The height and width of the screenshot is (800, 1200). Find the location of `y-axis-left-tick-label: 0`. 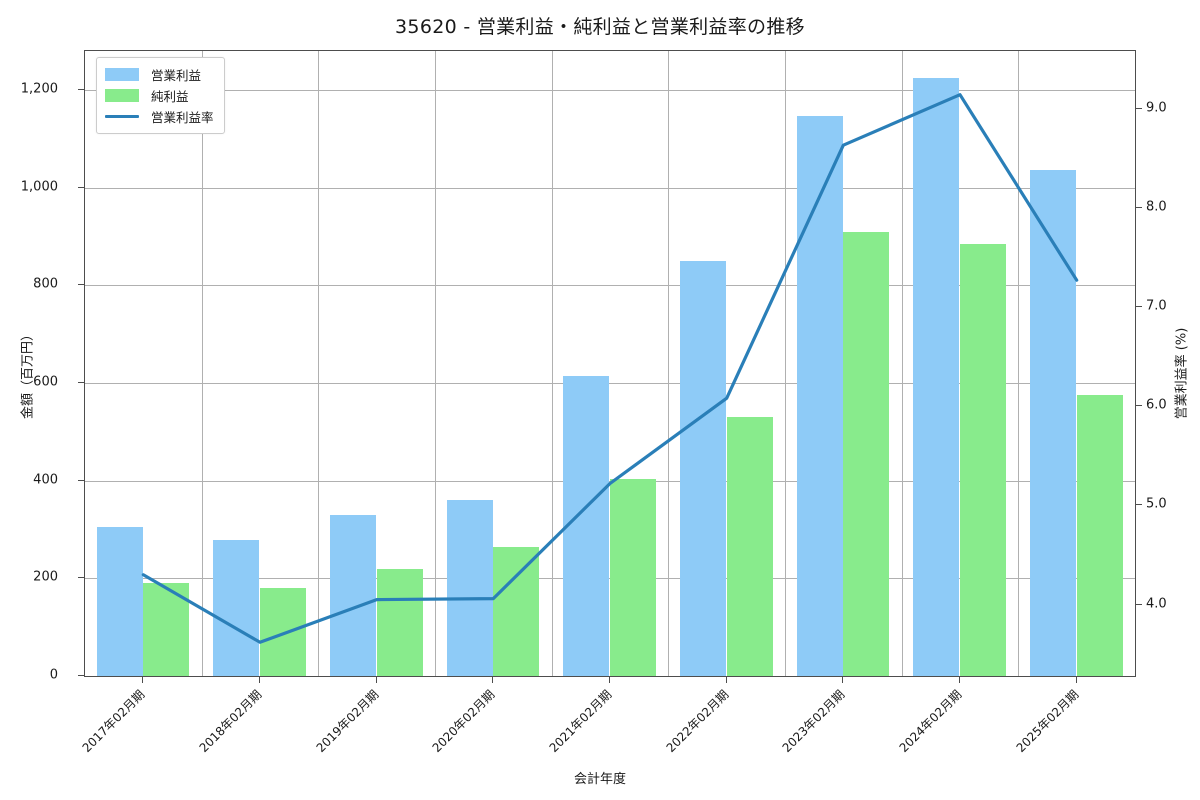

y-axis-left-tick-label: 0 is located at coordinates (53, 675).